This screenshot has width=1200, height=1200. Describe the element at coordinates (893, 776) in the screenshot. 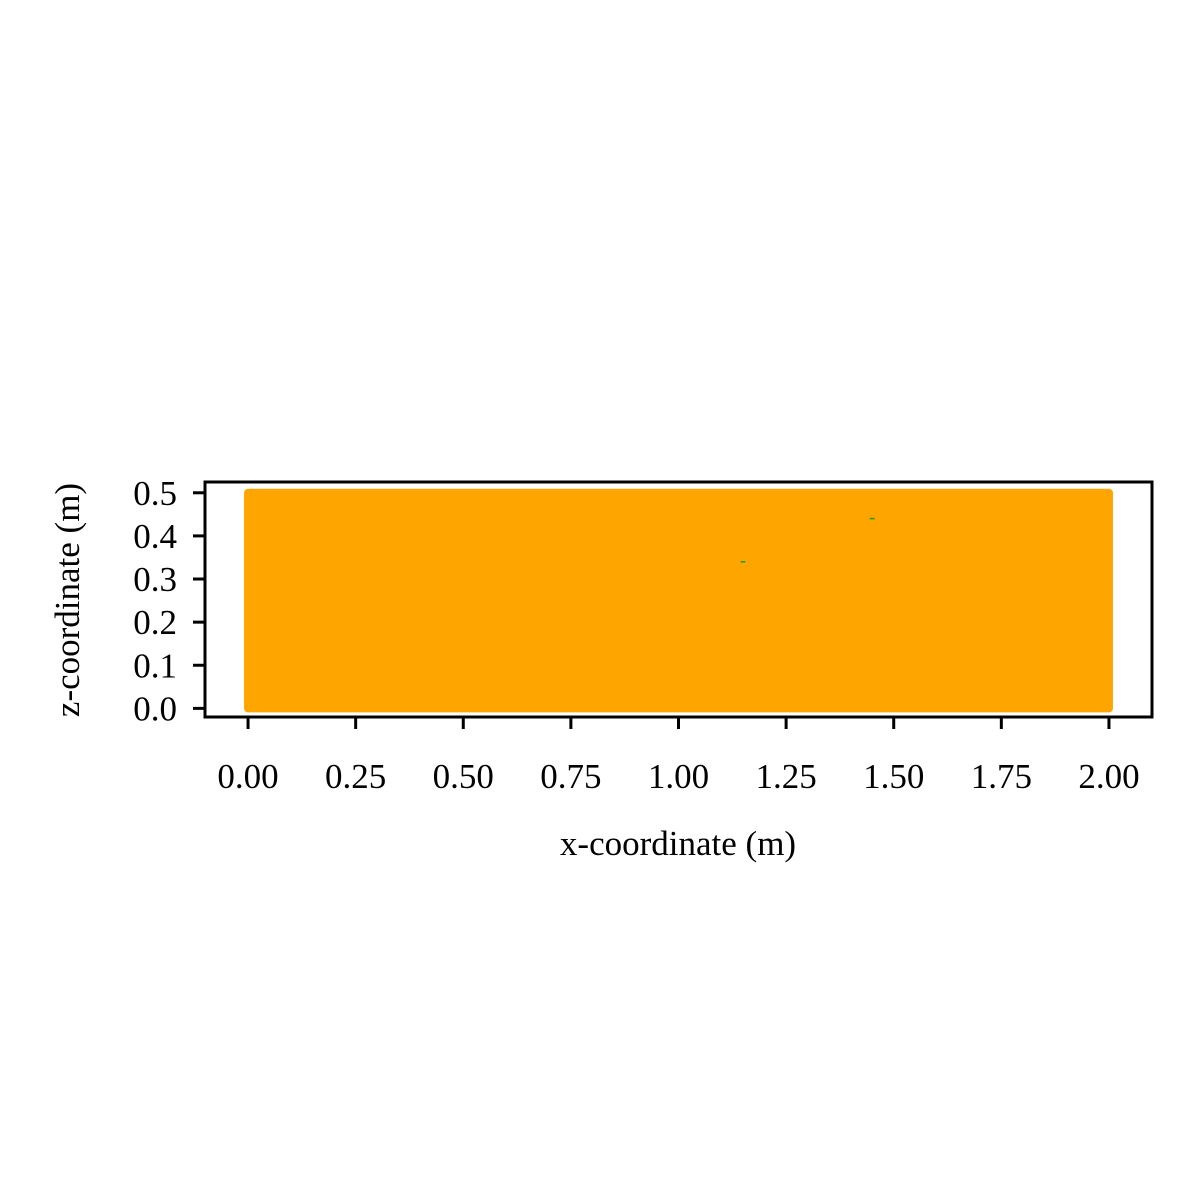

I see `x-tick-label: 1.50` at that location.